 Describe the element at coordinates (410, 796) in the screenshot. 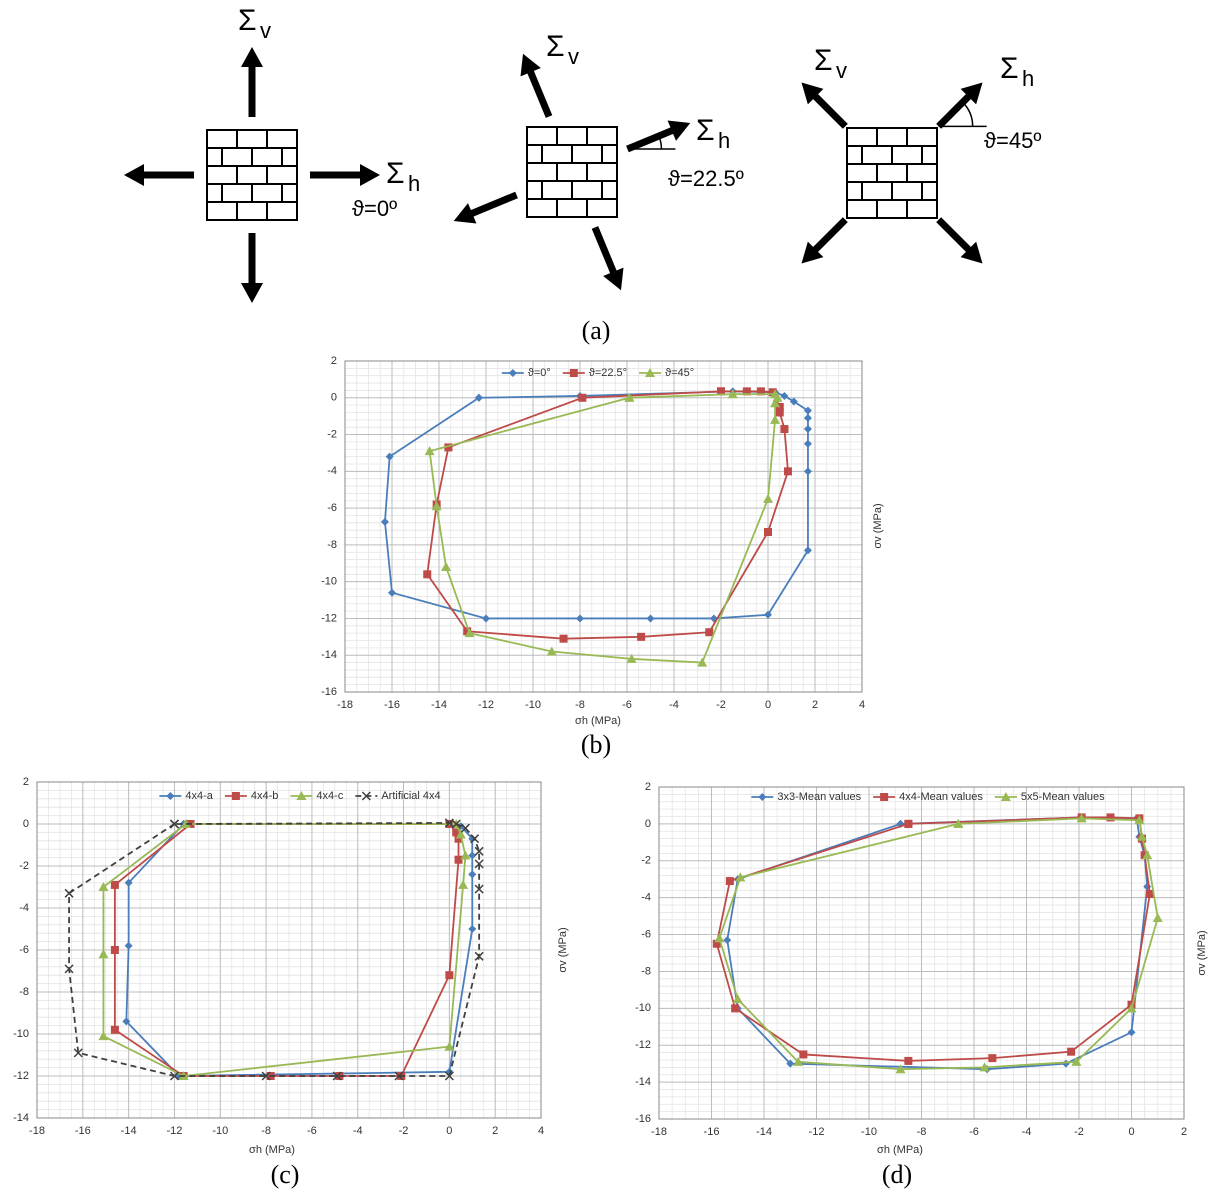

I see `legend-label: Artificial 4x4` at that location.